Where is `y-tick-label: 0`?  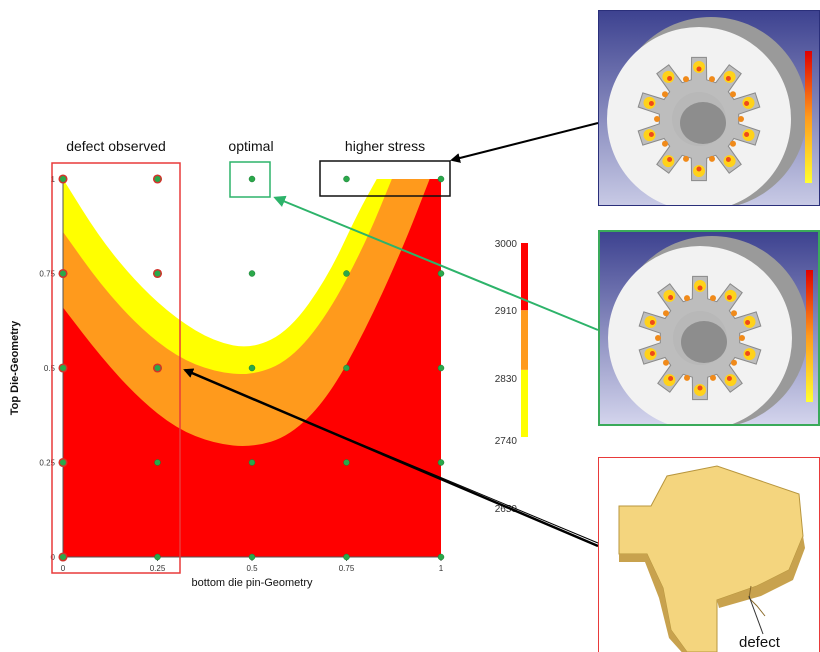 y-tick-label: 0 is located at coordinates (53, 557).